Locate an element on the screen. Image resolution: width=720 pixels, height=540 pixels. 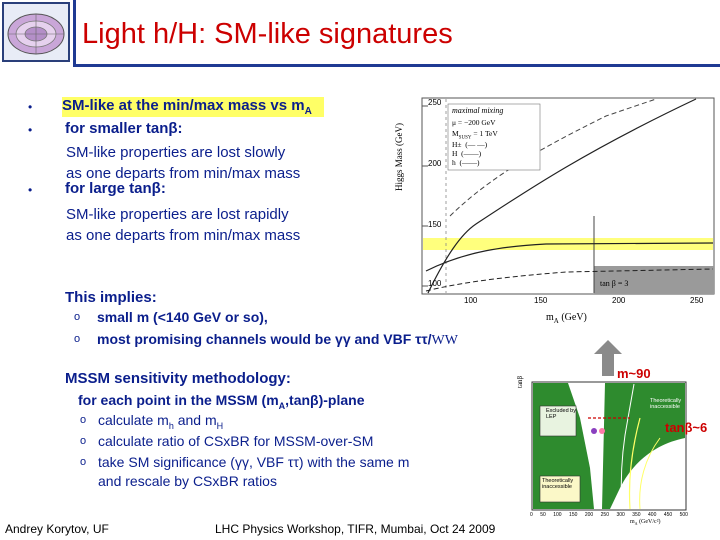
bullet-2-line-2: as one departs from min/max mass is located at coordinates (183, 173).